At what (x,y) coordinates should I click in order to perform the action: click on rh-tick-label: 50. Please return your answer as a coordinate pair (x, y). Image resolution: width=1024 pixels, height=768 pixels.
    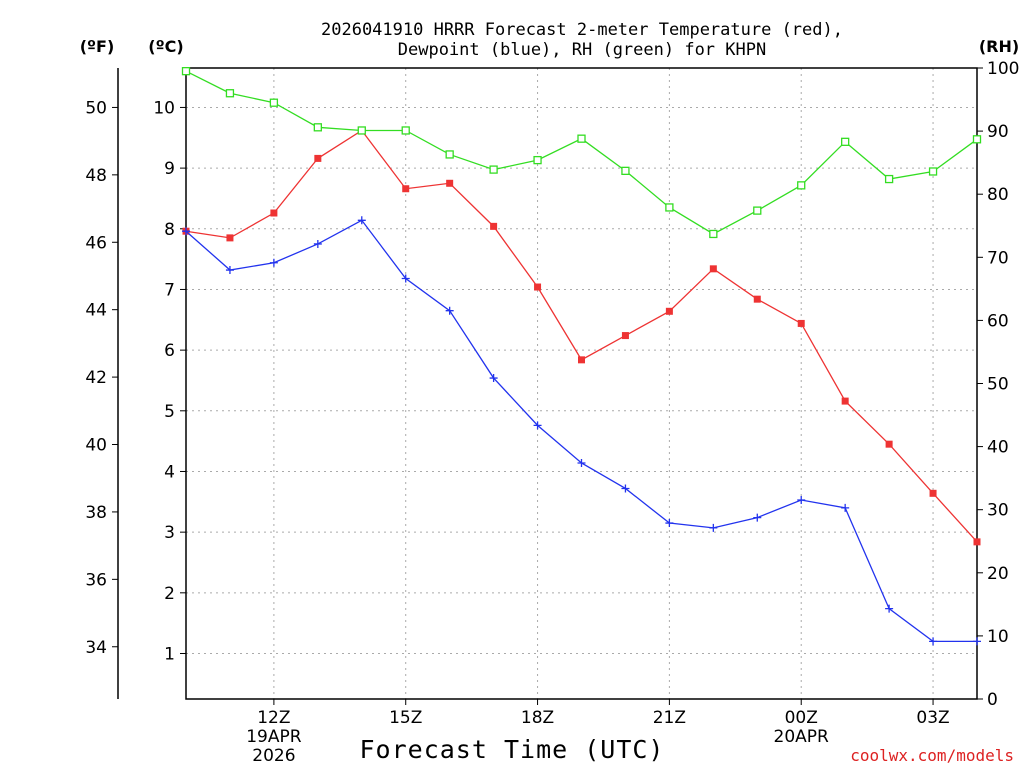
    Looking at the image, I should click on (998, 385).